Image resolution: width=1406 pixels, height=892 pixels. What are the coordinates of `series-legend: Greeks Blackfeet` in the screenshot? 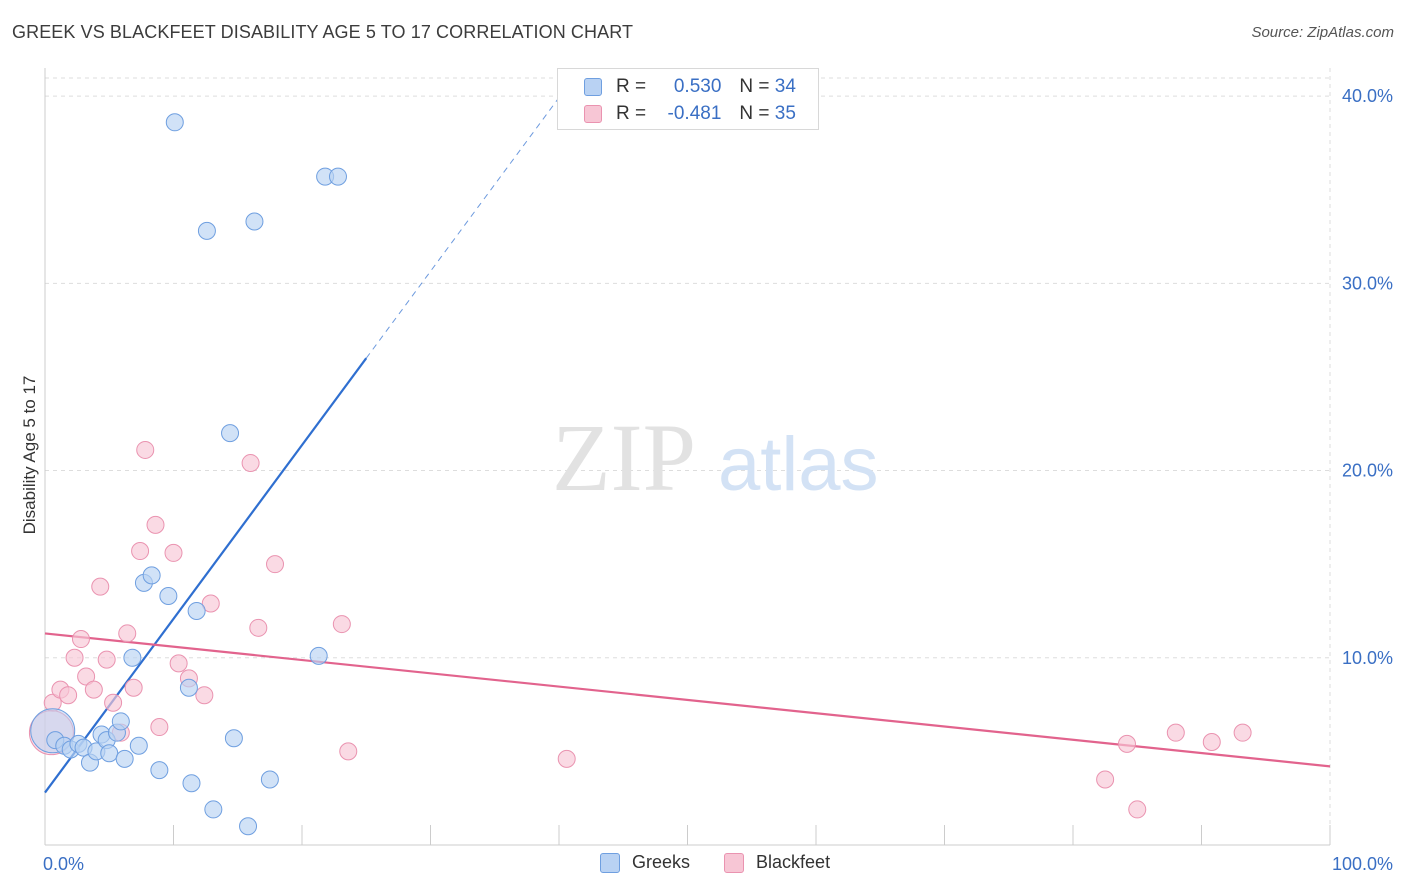 It's located at (732, 862).